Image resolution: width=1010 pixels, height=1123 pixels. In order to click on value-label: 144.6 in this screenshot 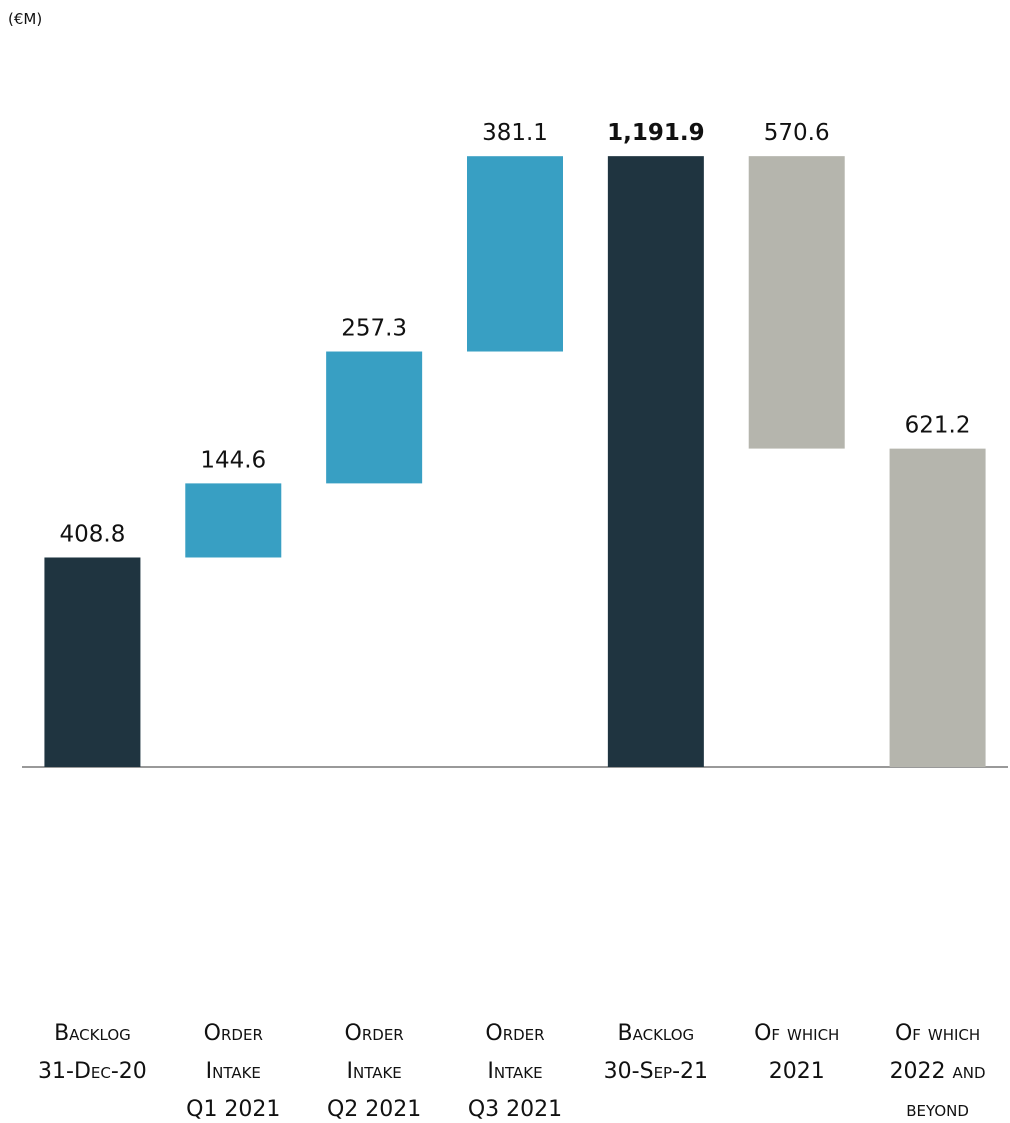, I will do `click(233, 460)`.